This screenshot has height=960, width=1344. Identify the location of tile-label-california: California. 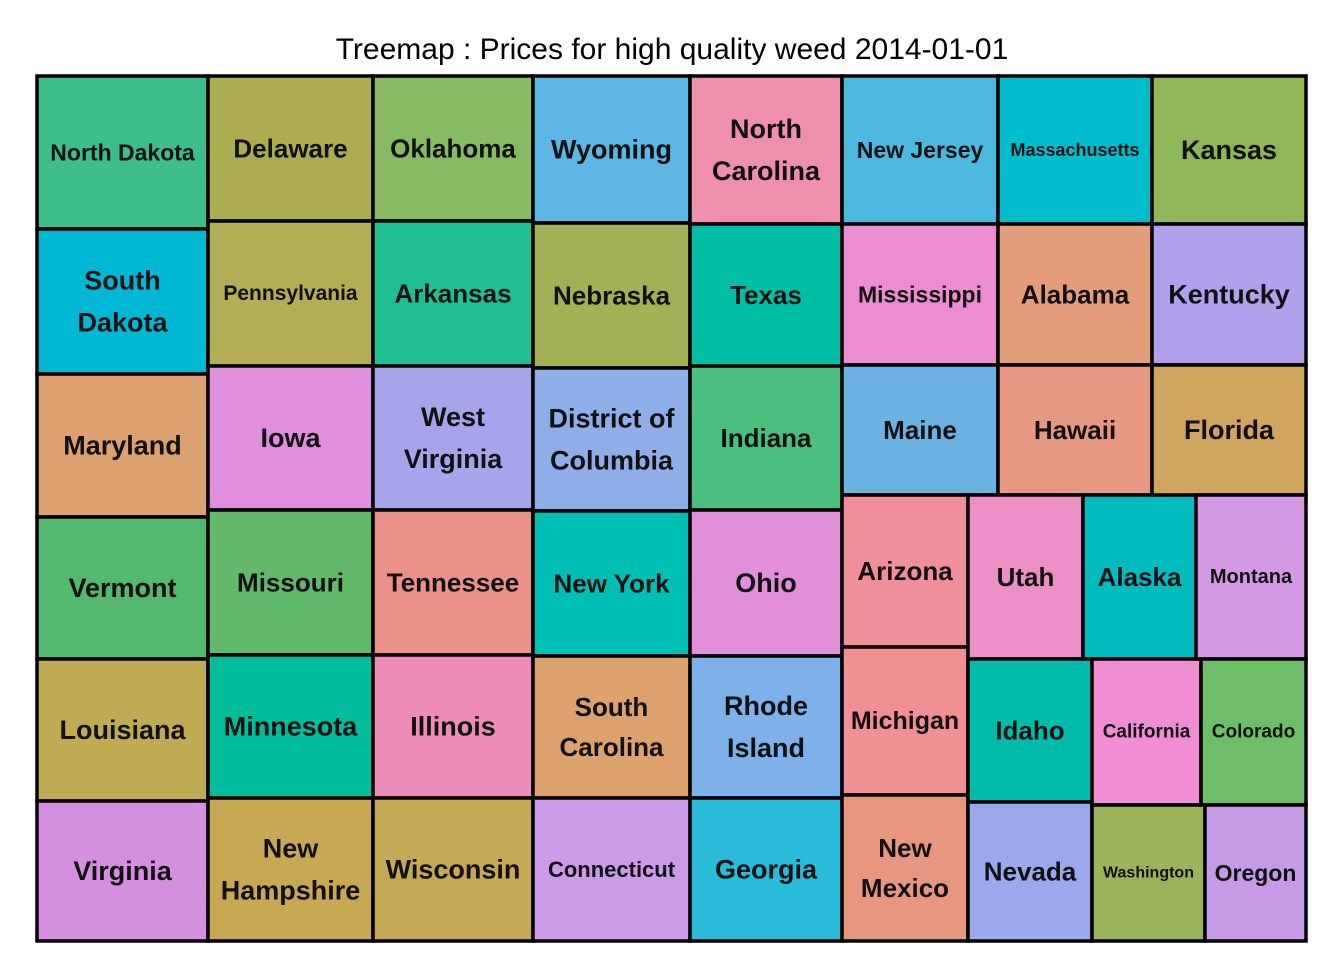
(1147, 732).